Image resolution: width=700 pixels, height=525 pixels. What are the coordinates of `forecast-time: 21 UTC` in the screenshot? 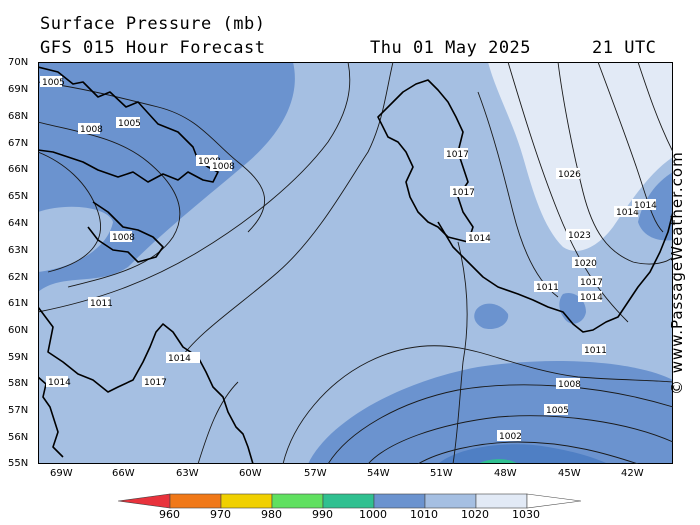 It's located at (624, 48).